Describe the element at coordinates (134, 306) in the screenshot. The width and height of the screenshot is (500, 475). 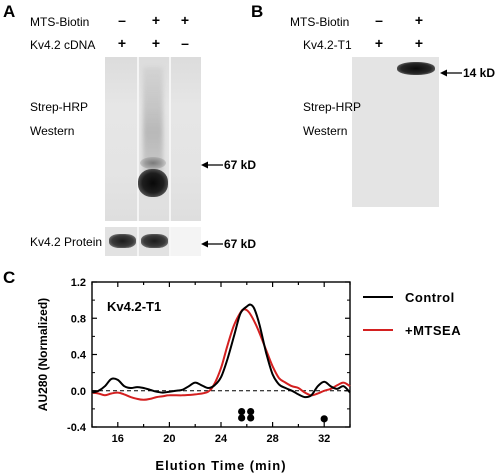
I see `chart-title: Kv4.2-T1` at that location.